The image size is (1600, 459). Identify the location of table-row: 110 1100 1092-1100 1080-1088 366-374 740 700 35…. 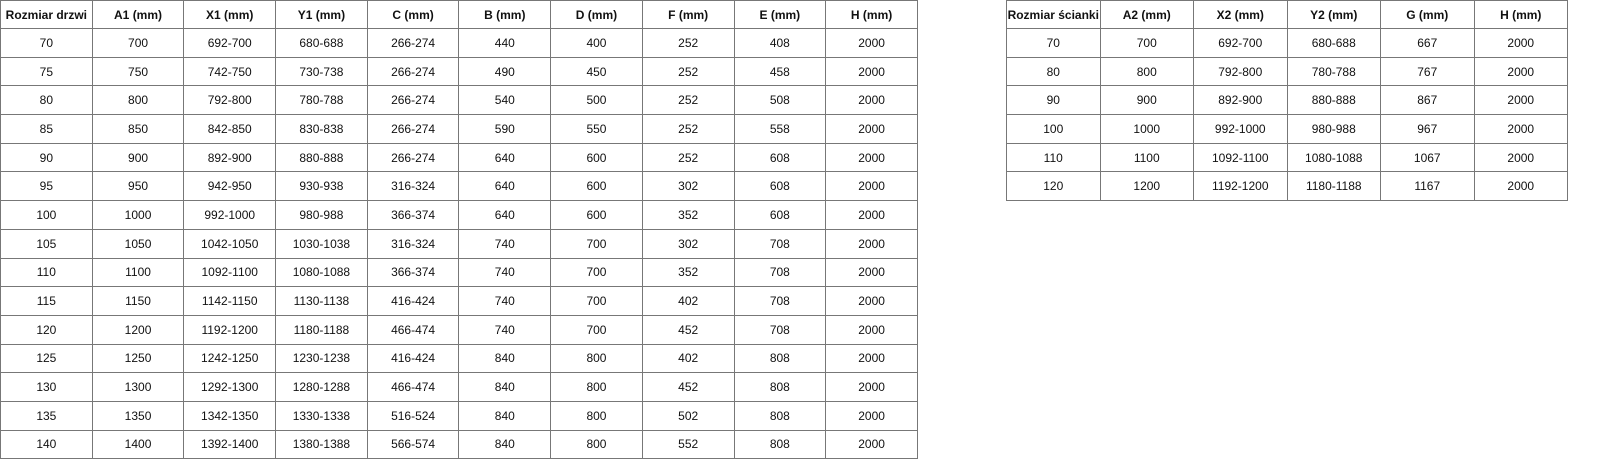
(459, 272).